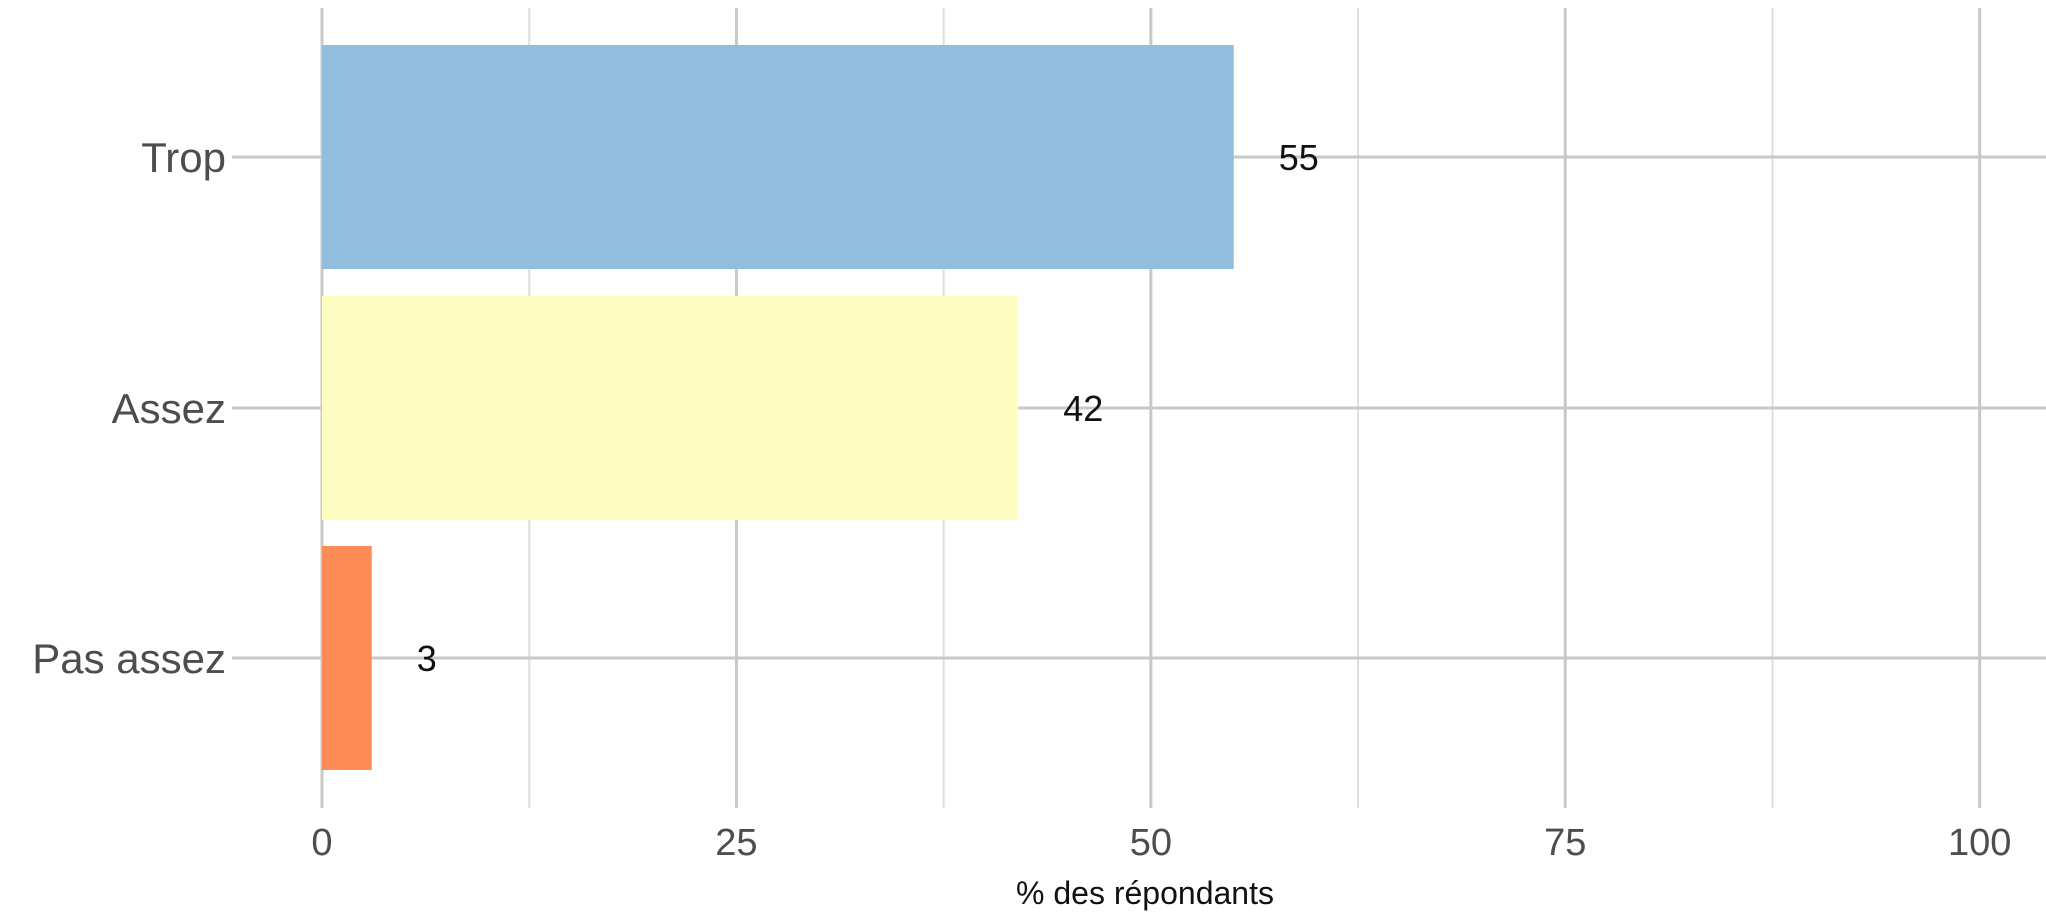  I want to click on y-tick-label: Trop, so click(183, 157).